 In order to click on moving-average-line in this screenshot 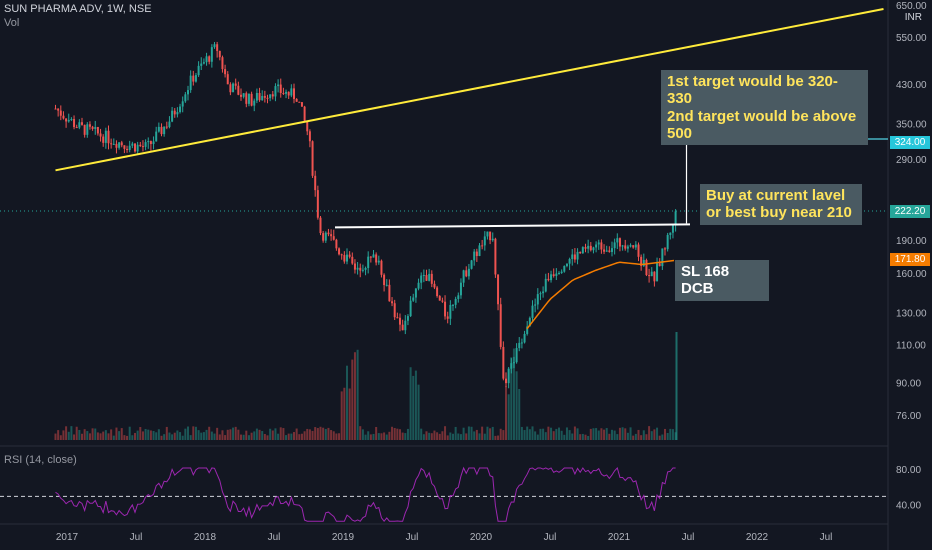, I will do `click(600, 294)`.